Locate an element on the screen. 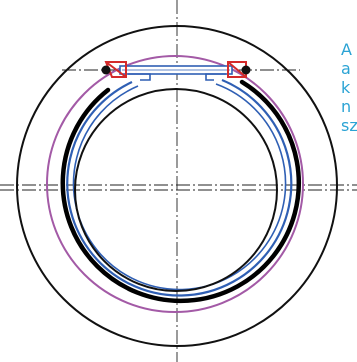  caption-line-1: A is located at coordinates (349, 49).